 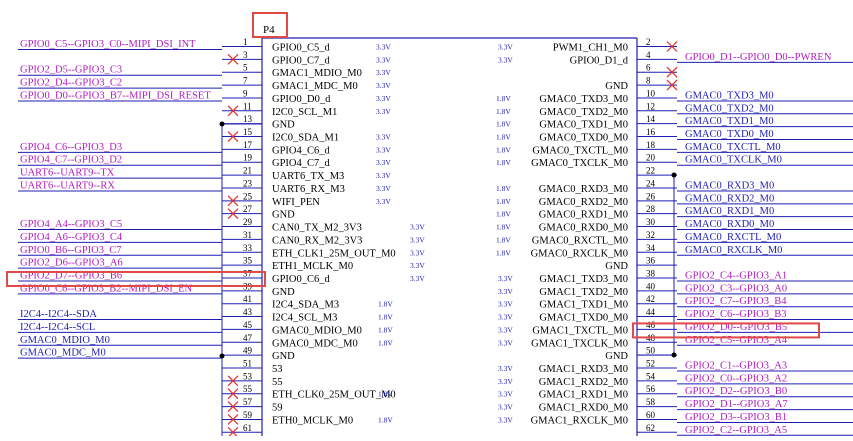 What do you see at coordinates (726, 330) in the screenshot?
I see `right-pin-highlight` at bounding box center [726, 330].